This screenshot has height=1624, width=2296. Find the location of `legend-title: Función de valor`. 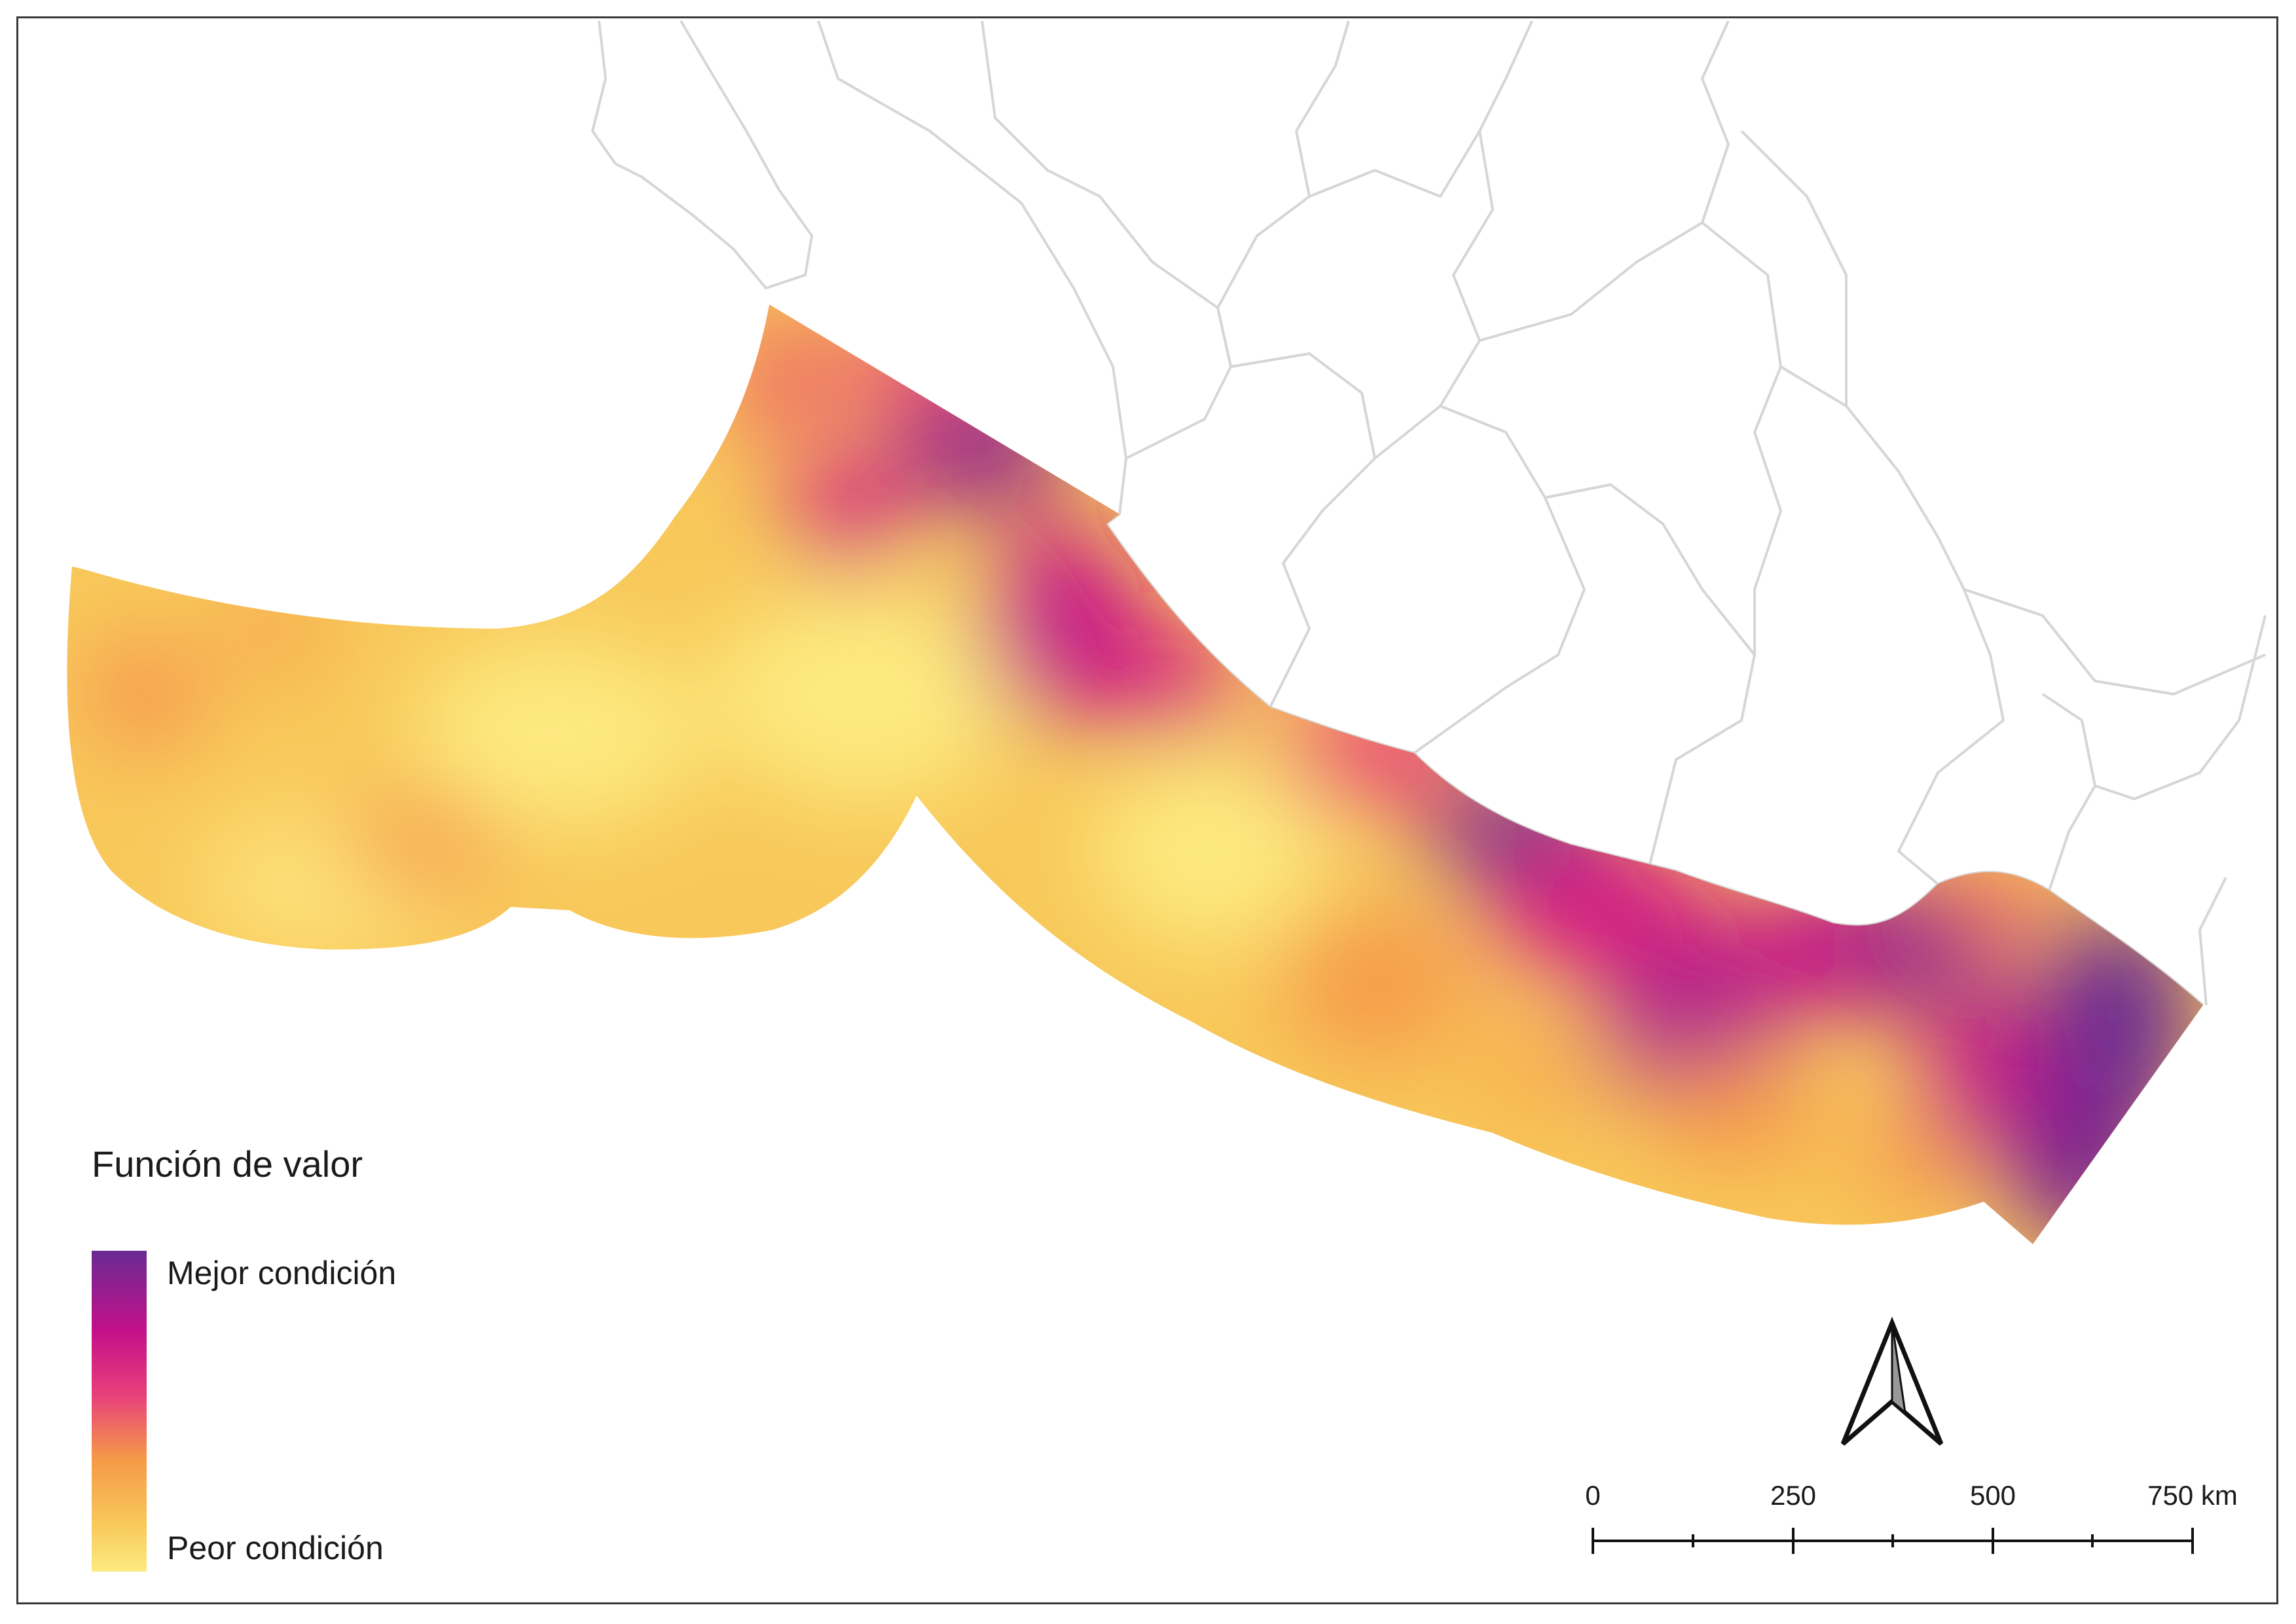

legend-title: Función de valor is located at coordinates (227, 1164).